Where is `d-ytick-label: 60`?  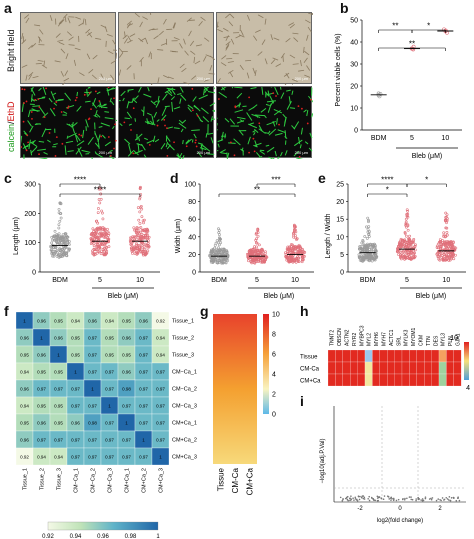
d-ytick-label: 60 is located at coordinates (192, 220).